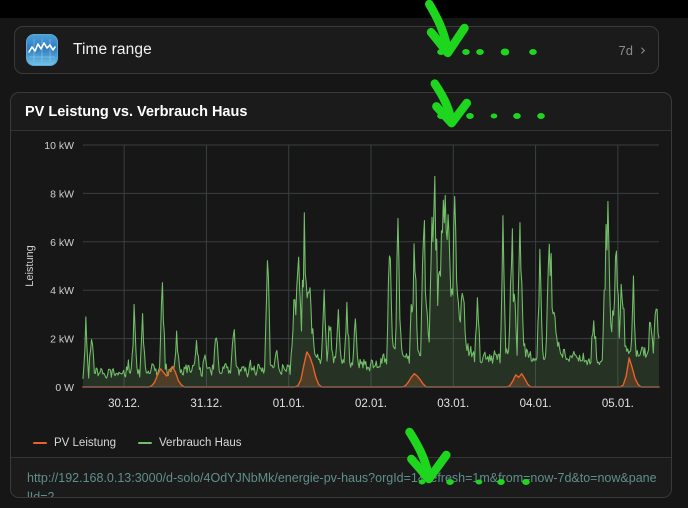 The height and width of the screenshot is (508, 688). Describe the element at coordinates (124, 404) in the screenshot. I see `x-tick-label: 30.12.` at that location.